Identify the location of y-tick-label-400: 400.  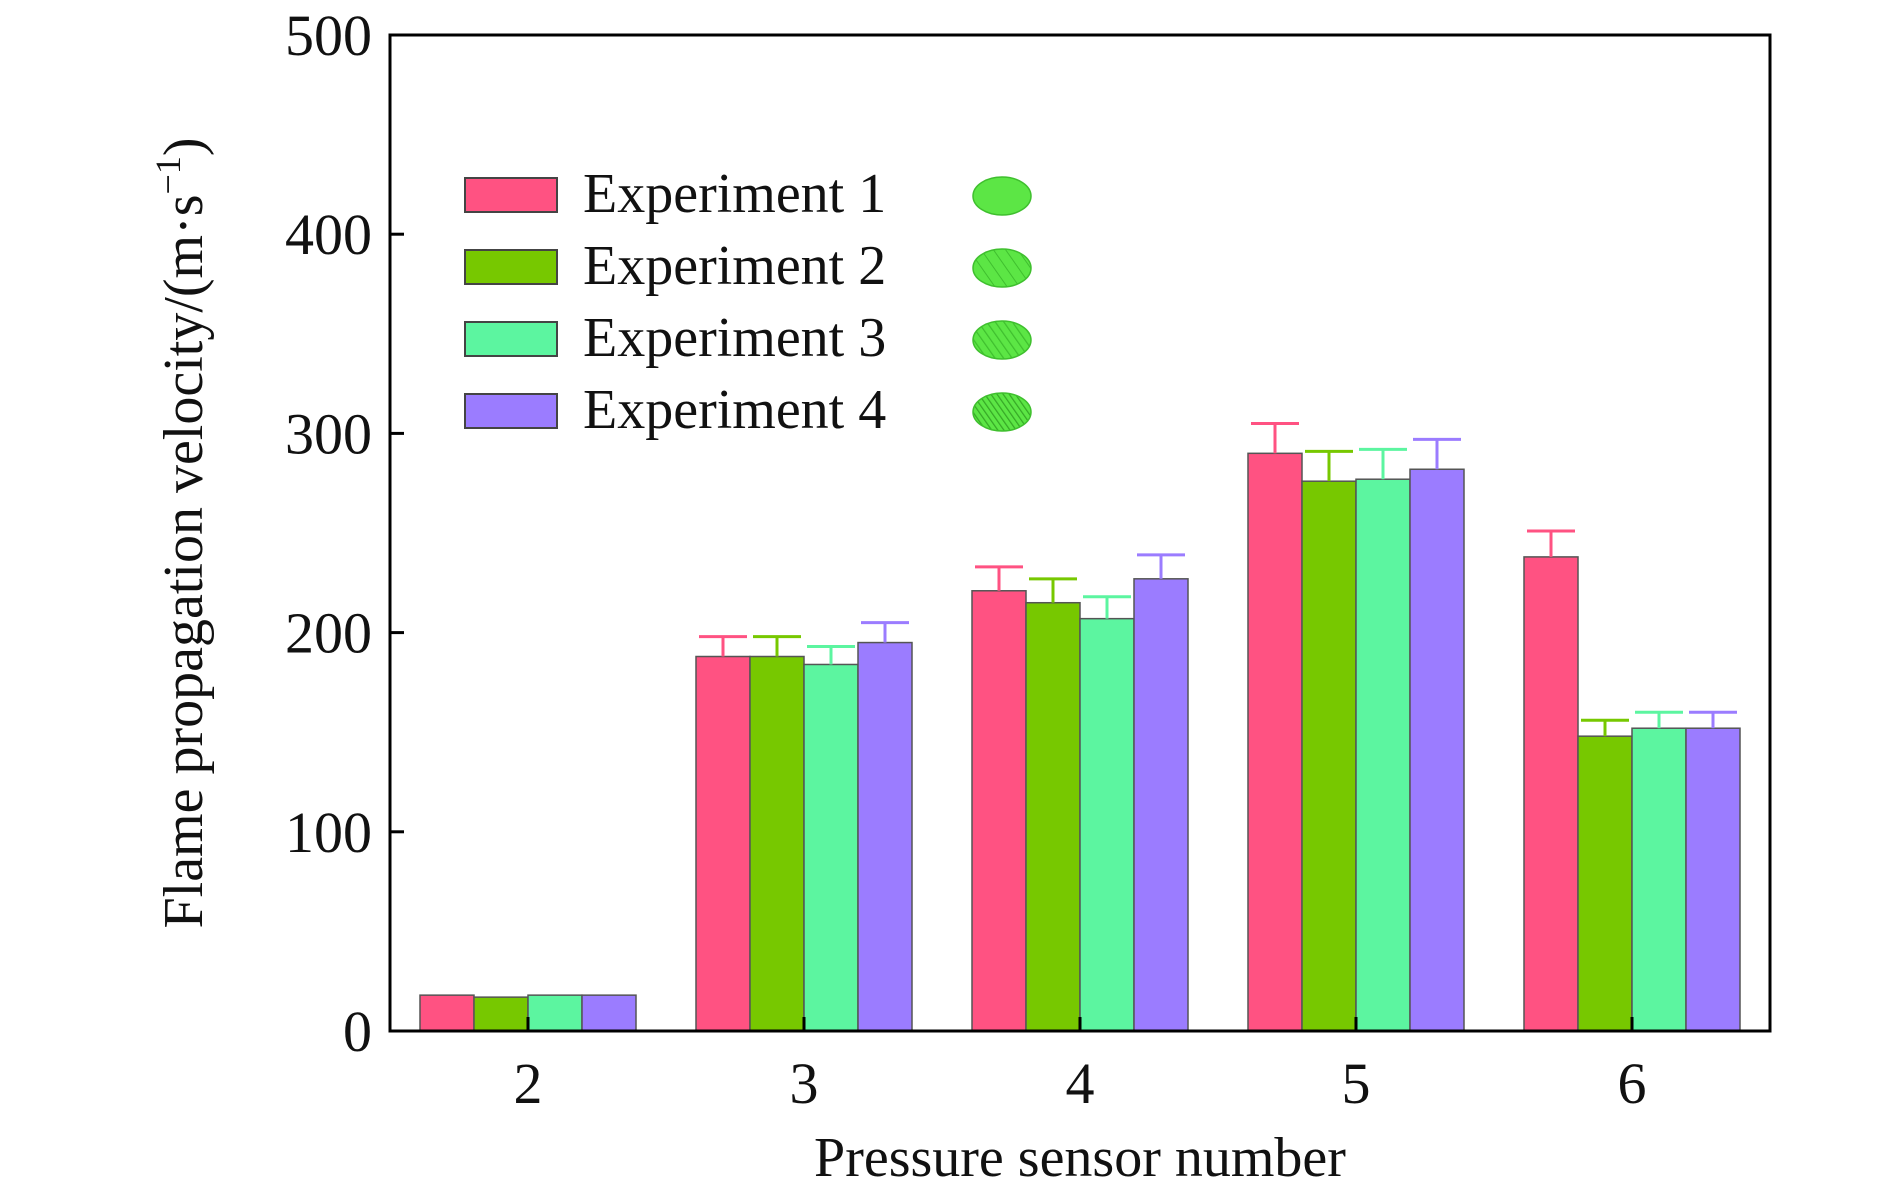
(328, 234).